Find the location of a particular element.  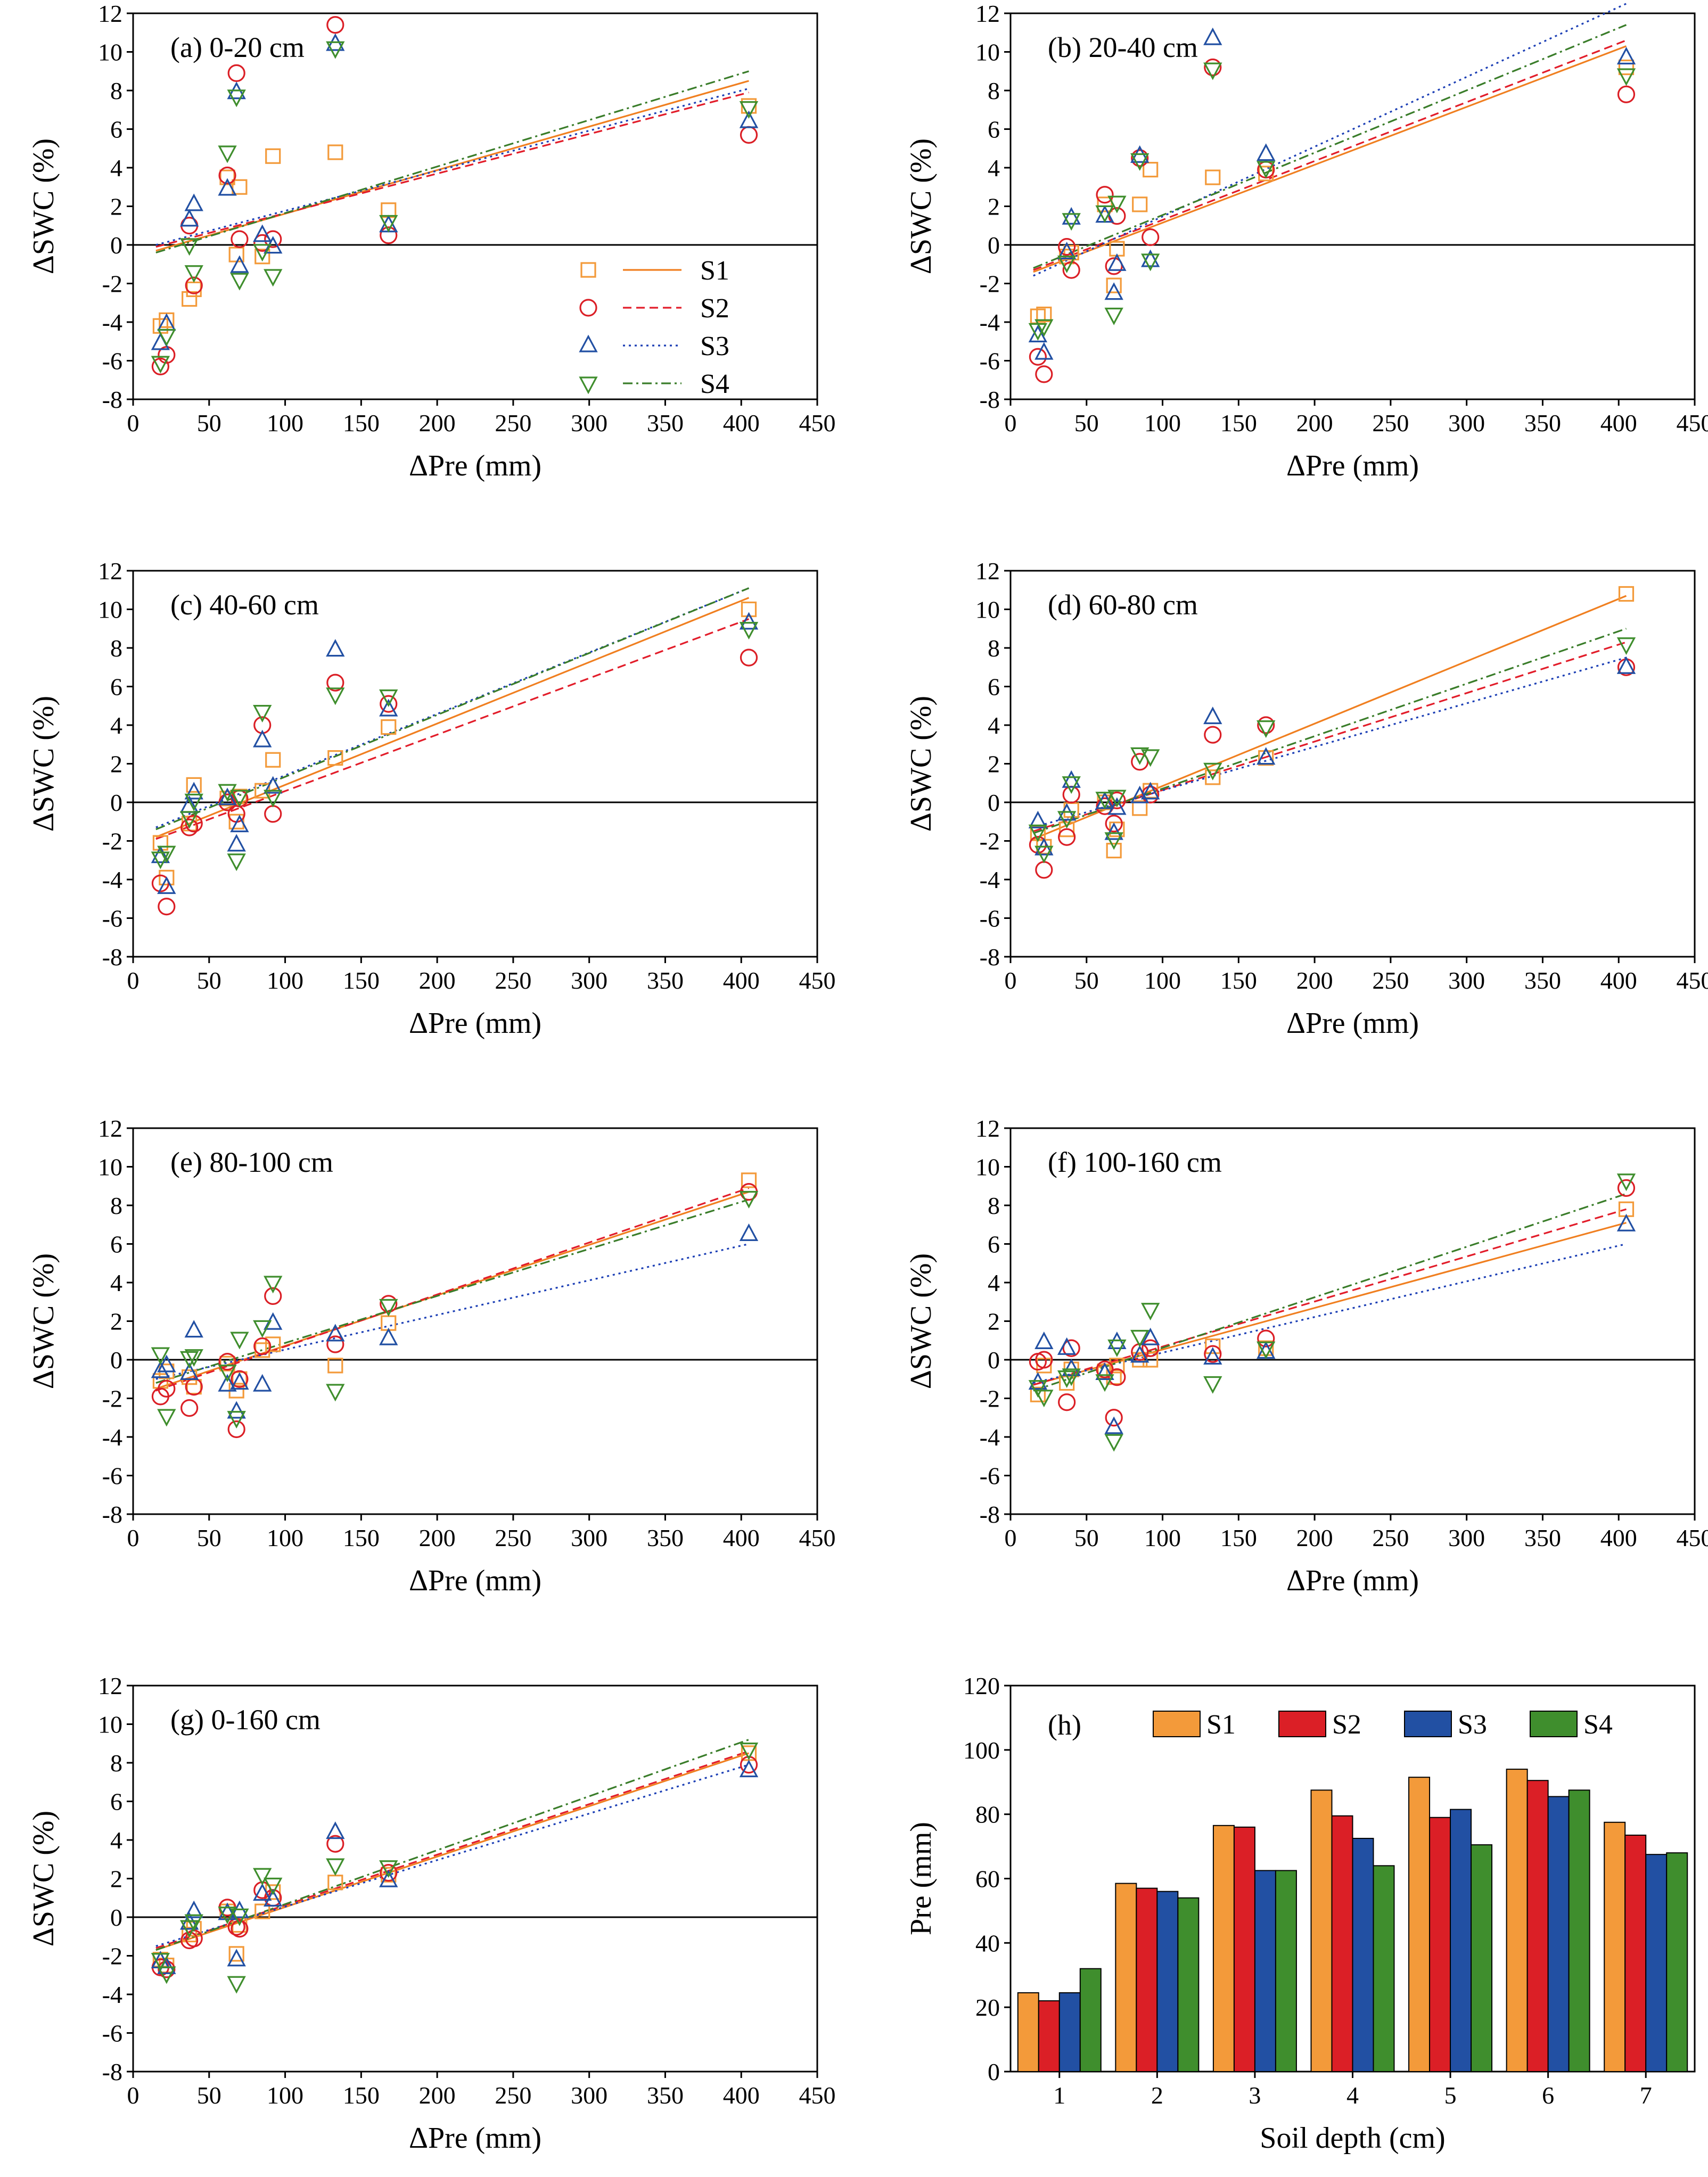

y-tick-label: -4 is located at coordinates (990, 1438).